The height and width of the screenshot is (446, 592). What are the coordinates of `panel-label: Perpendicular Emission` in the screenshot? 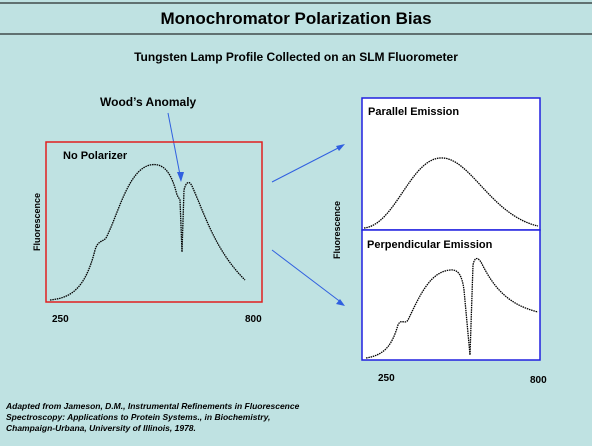 It's located at (430, 245).